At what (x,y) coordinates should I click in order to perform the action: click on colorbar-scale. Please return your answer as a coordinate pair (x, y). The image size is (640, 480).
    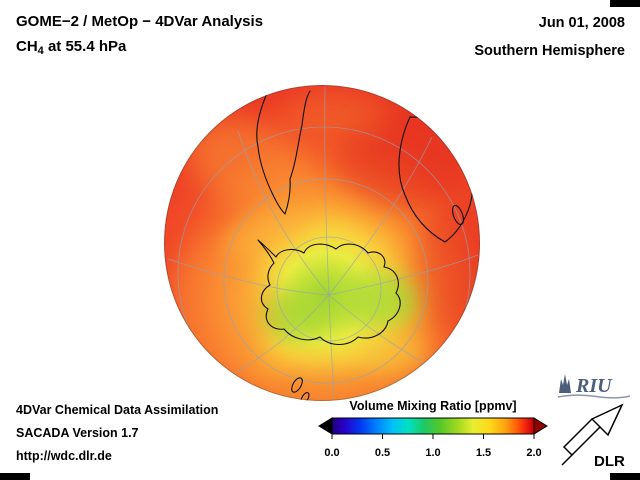
    Looking at the image, I should click on (433, 428).